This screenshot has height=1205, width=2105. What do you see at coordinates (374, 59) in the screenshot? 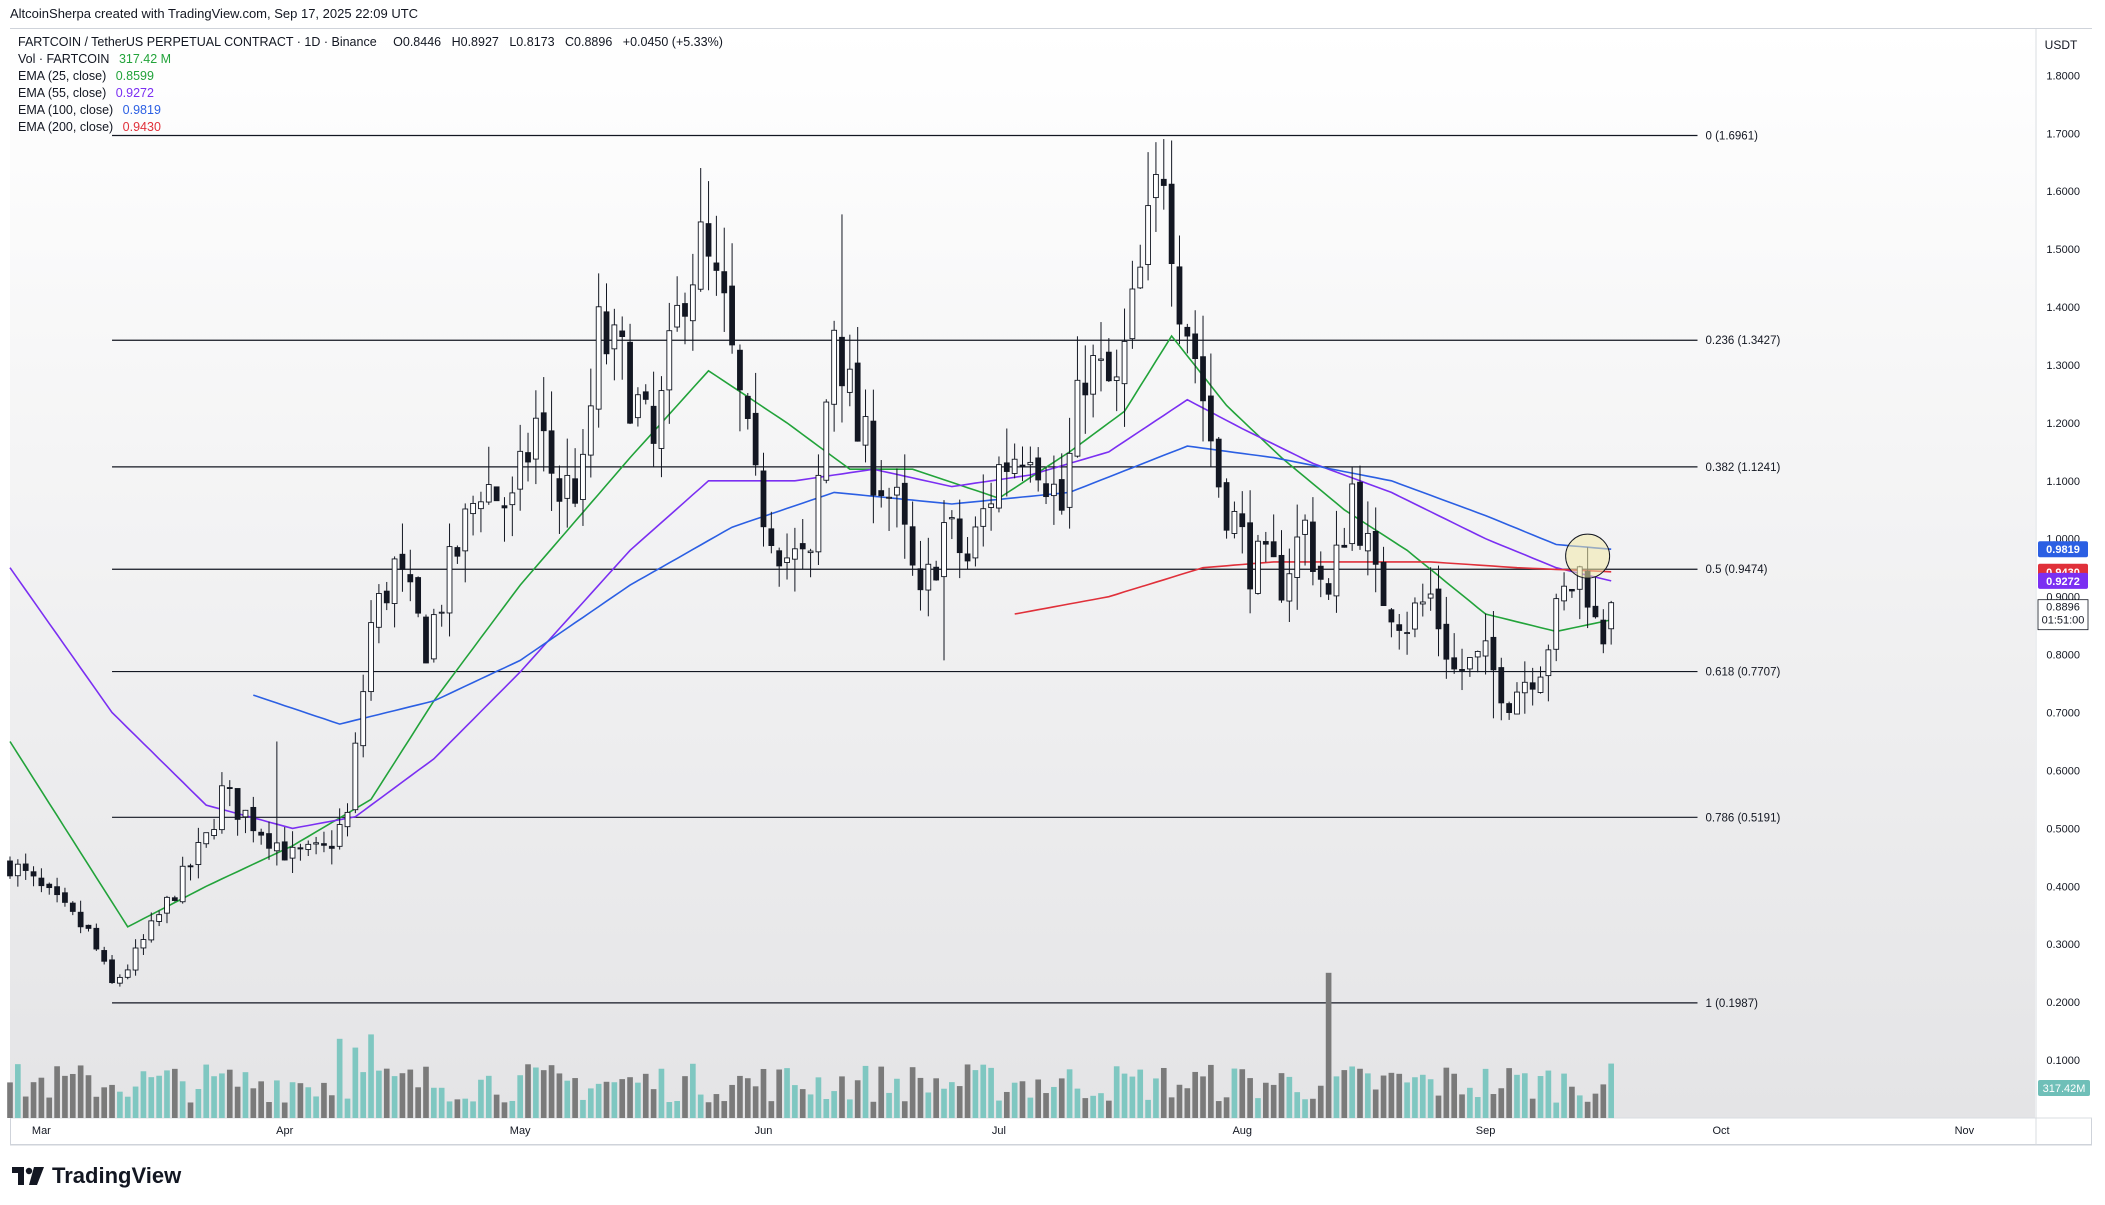
I see `legend-volume-row: Vol · FARTCOIN 317.42 M` at bounding box center [374, 59].